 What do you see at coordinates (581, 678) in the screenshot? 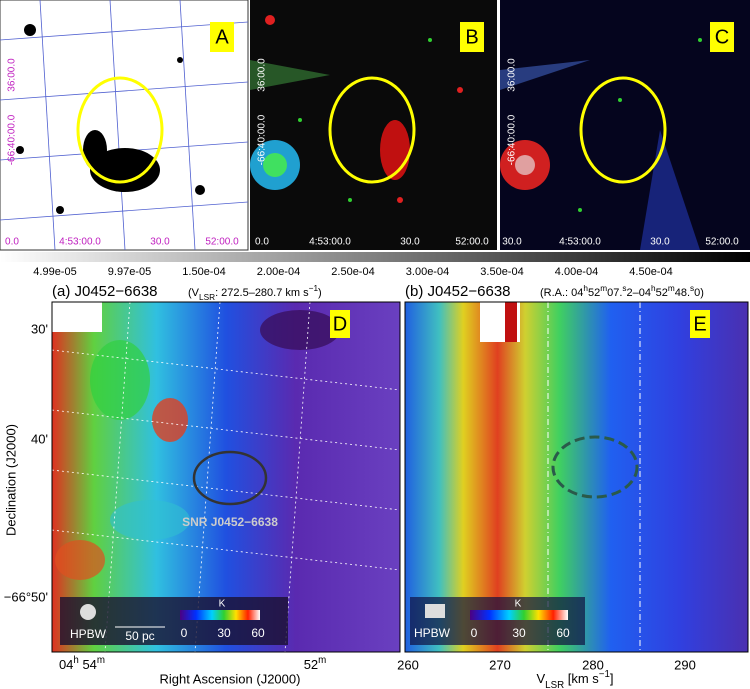
I see `text-part: [km s` at bounding box center [581, 678].